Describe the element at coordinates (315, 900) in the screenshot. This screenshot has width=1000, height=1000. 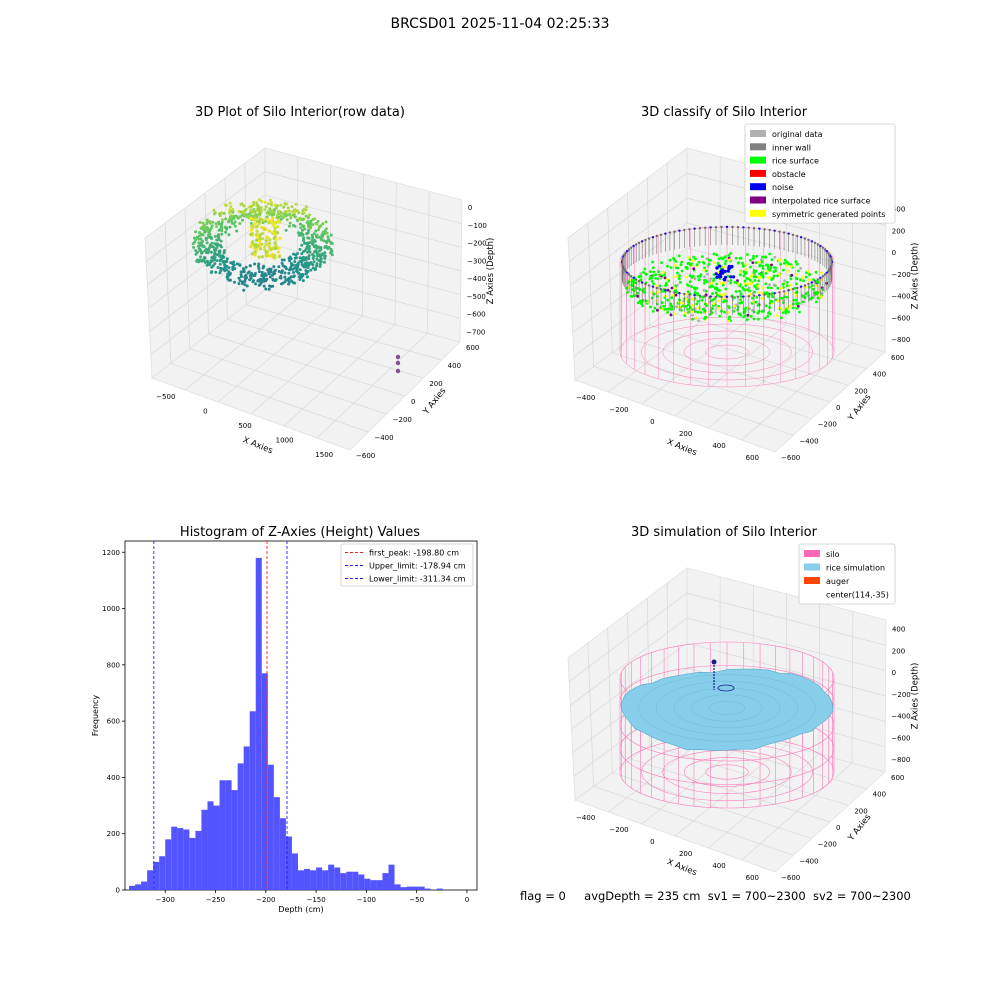
I see `x-tick-label: −150` at that location.